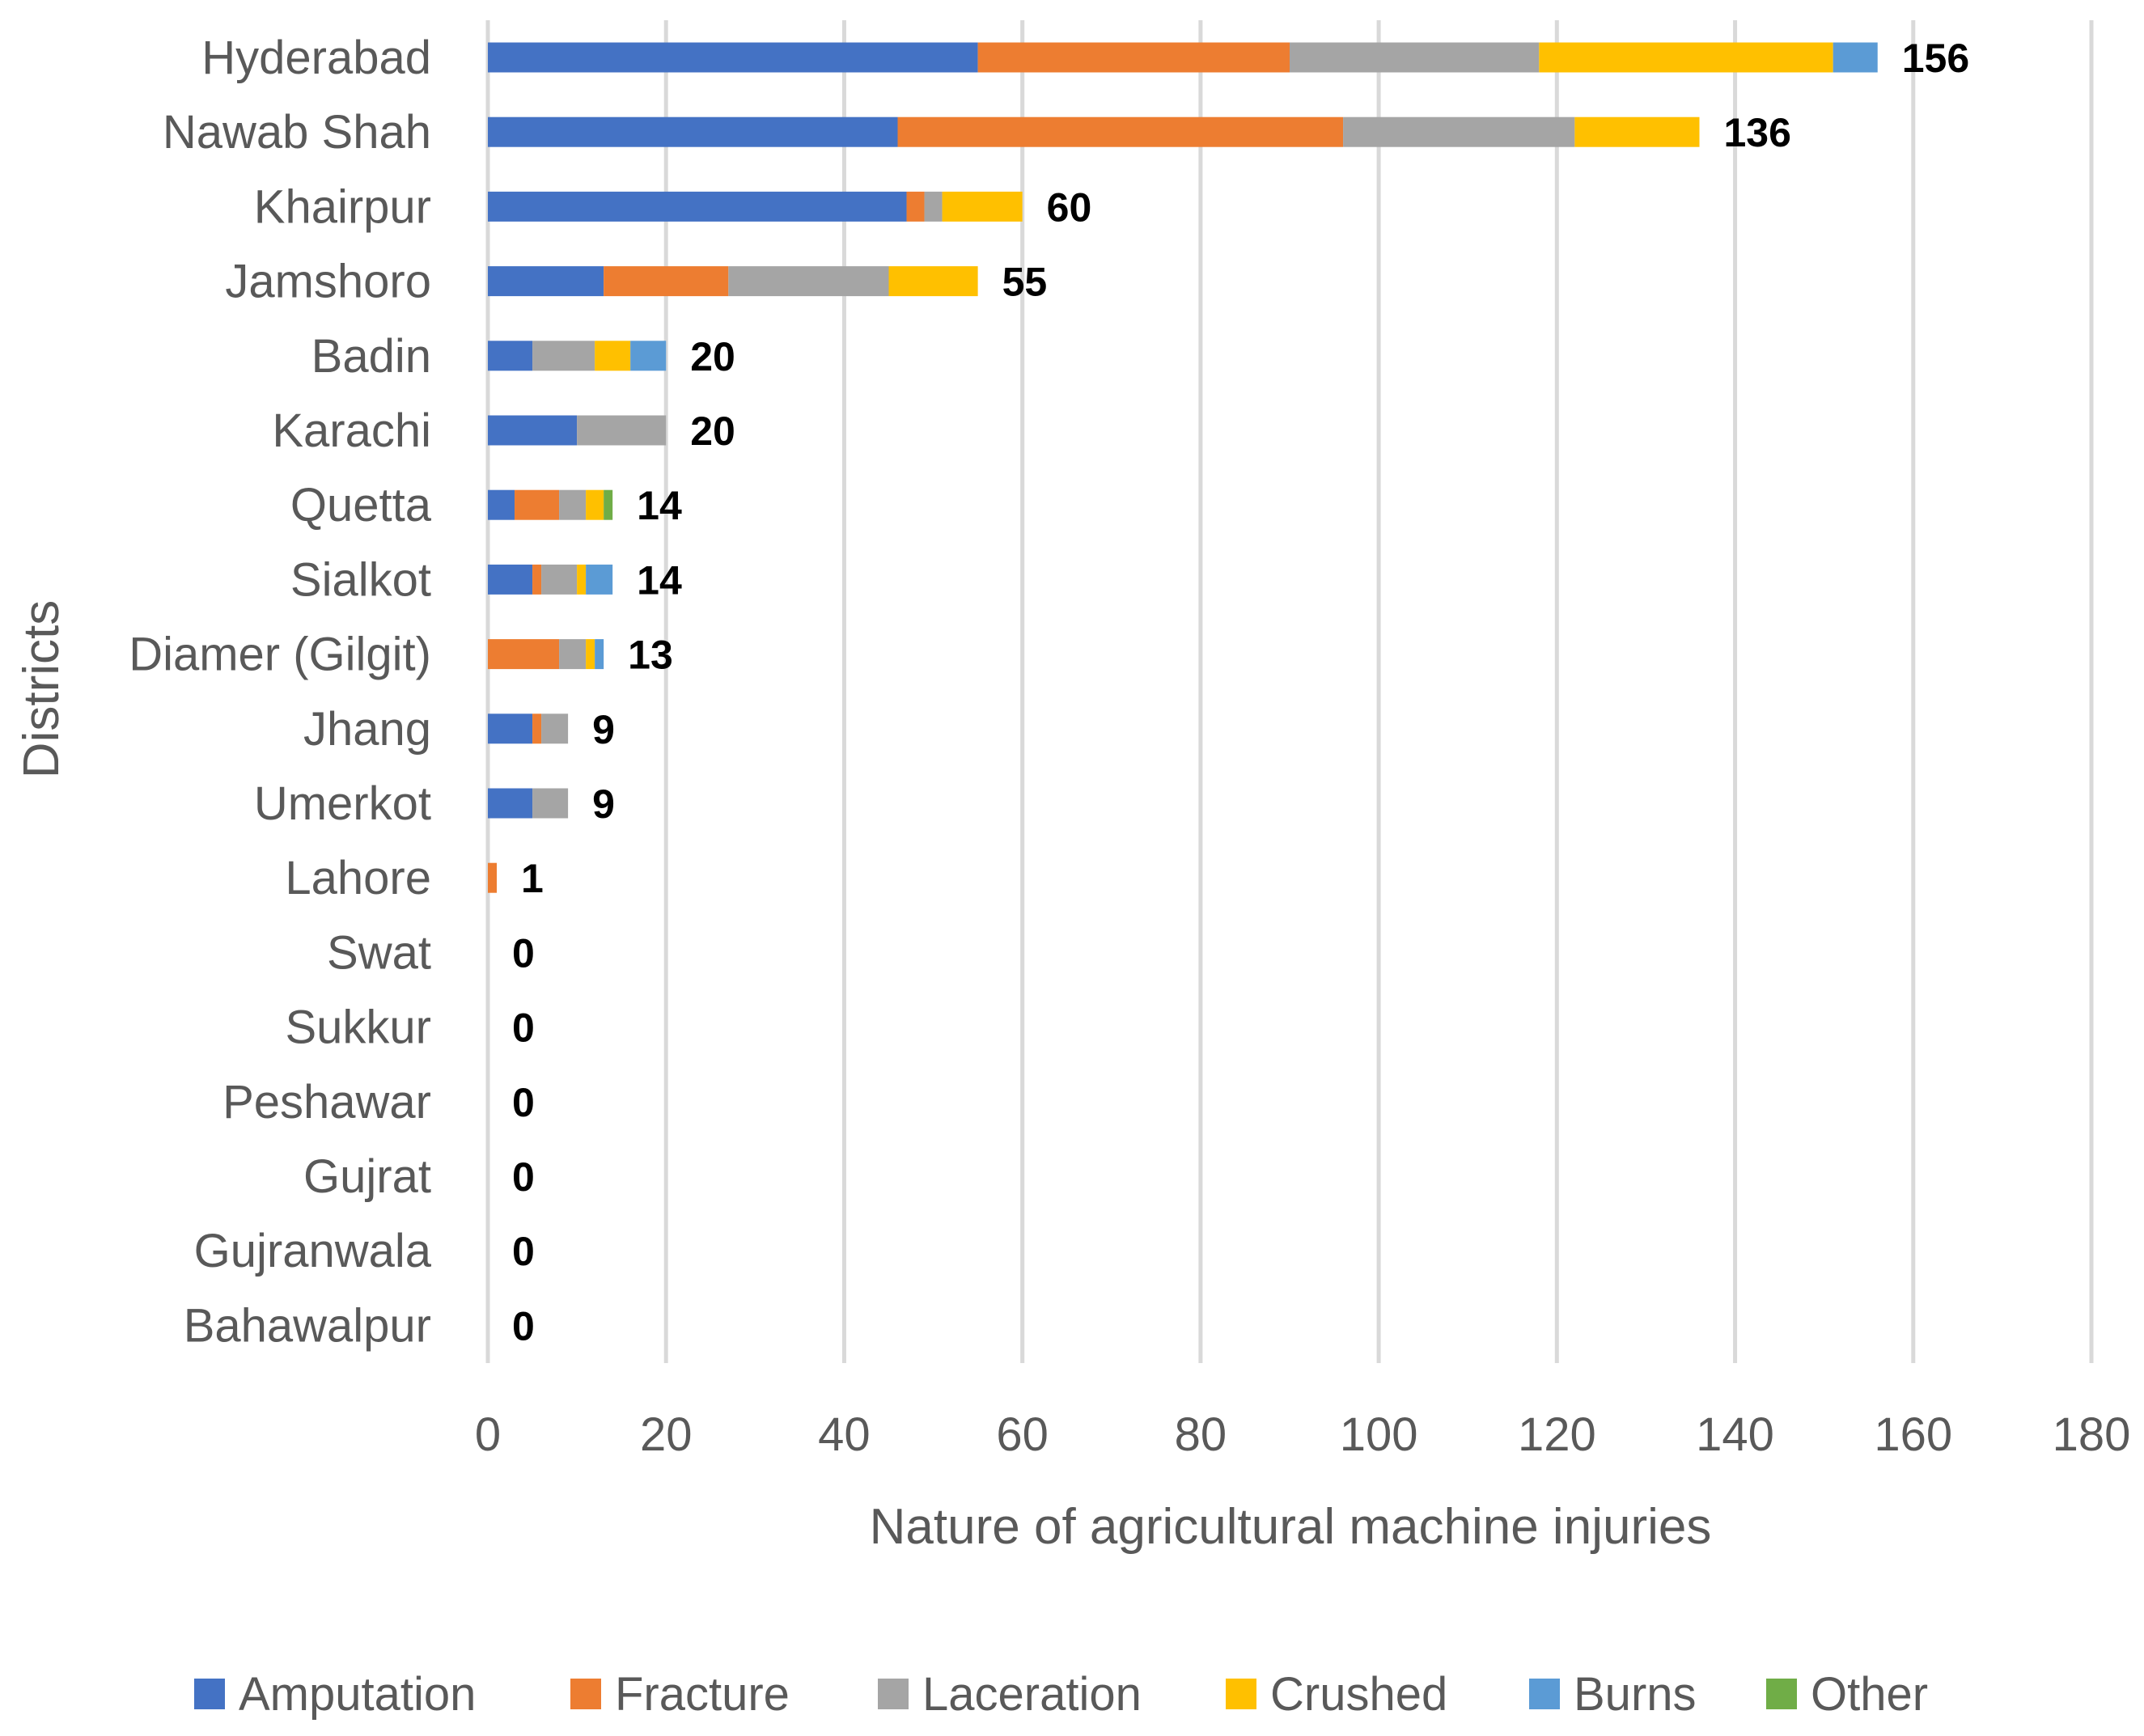 This screenshot has height=1736, width=2144. I want to click on legend-label: Amputation, so click(357, 1694).